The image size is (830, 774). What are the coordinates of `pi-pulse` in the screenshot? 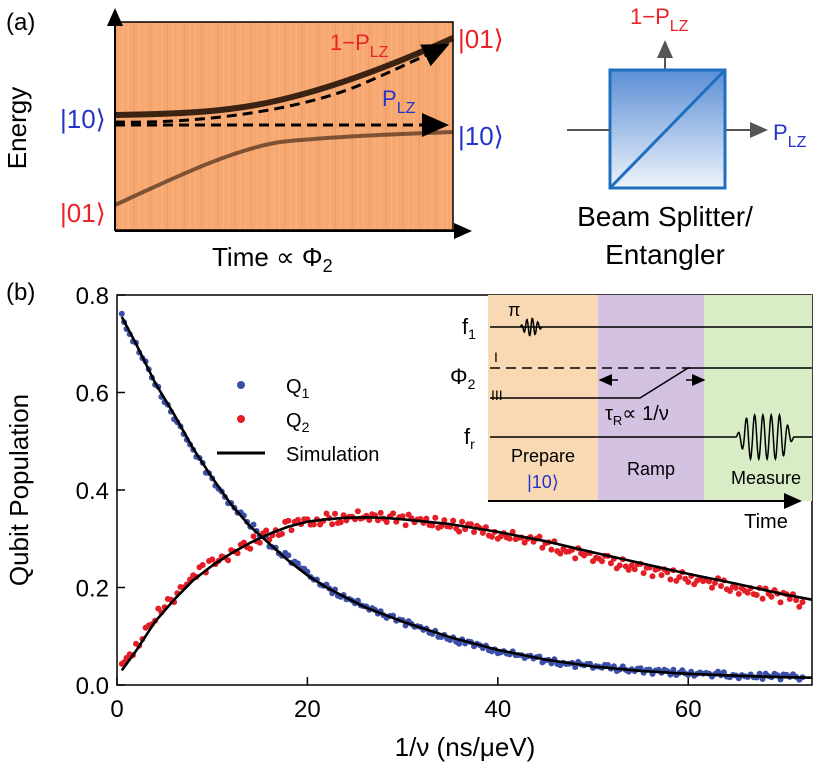 It's located at (531, 327).